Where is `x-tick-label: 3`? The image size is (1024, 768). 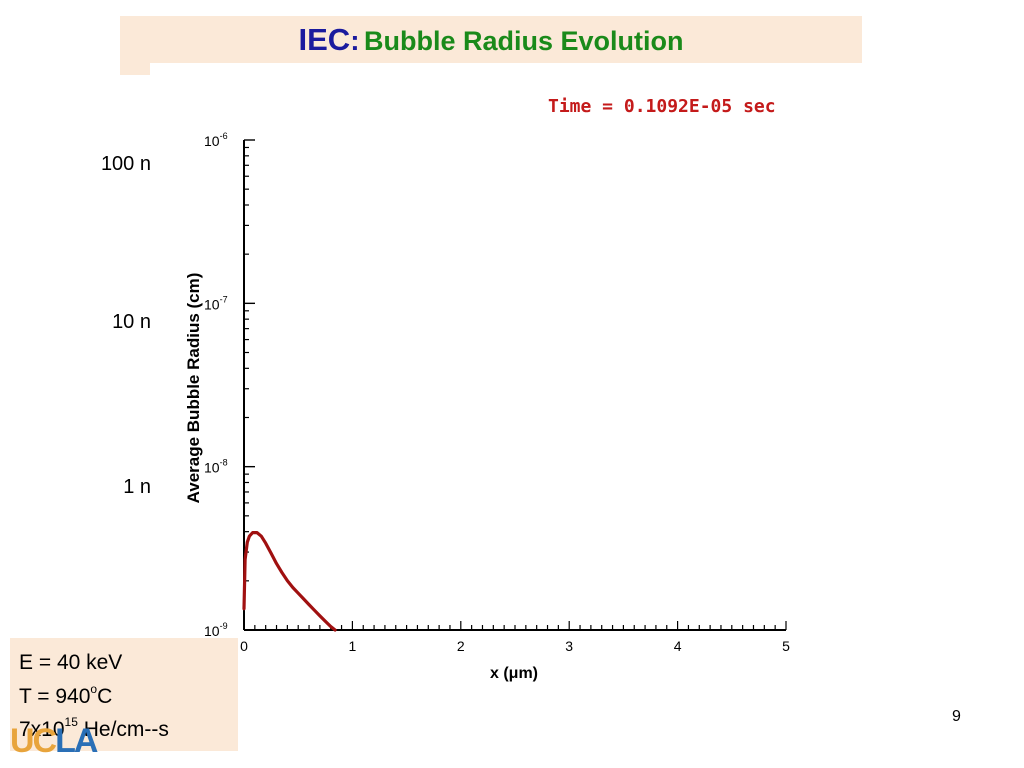 x-tick-label: 3 is located at coordinates (569, 646).